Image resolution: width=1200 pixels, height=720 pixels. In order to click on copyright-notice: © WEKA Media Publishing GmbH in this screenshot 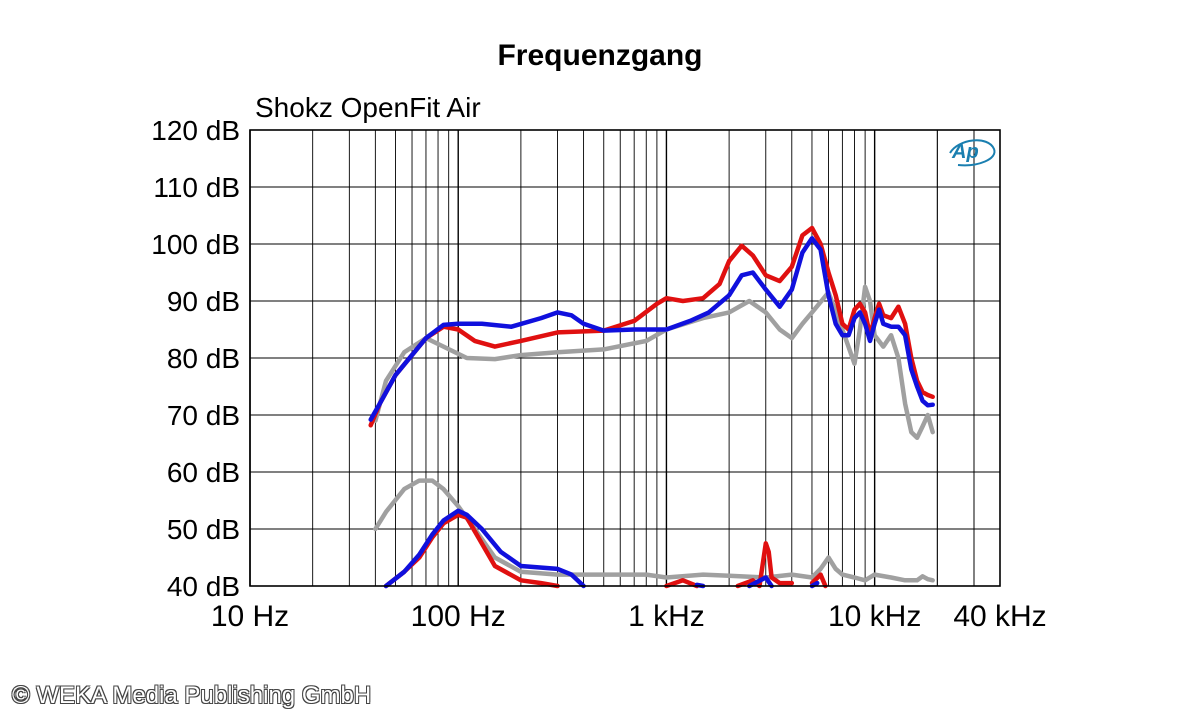, I will do `click(192, 695)`.